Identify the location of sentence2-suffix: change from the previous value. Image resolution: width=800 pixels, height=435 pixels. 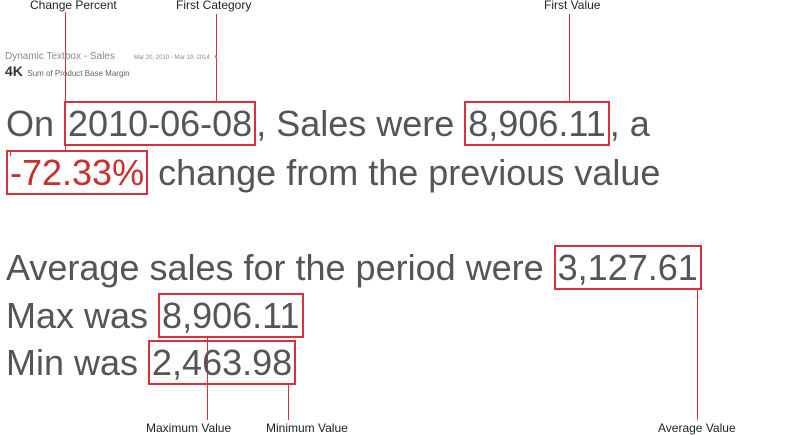
(404, 172).